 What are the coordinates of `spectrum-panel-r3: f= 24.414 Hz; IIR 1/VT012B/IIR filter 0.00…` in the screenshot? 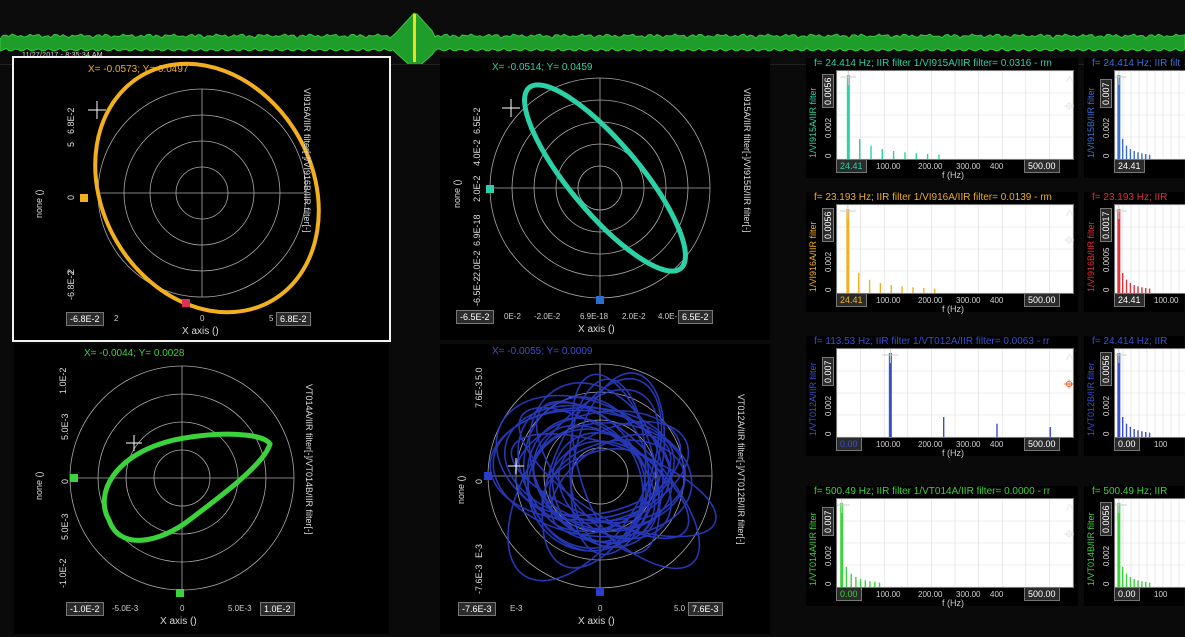 It's located at (1134, 396).